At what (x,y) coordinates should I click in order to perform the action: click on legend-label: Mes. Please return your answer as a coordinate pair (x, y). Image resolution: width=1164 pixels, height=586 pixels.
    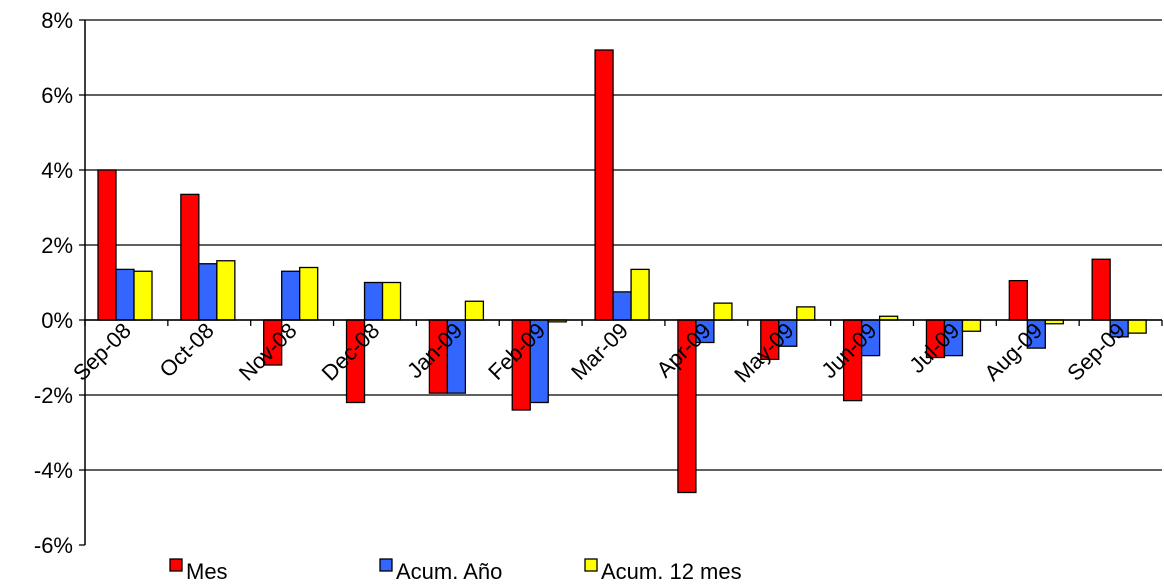
    Looking at the image, I should click on (207, 571).